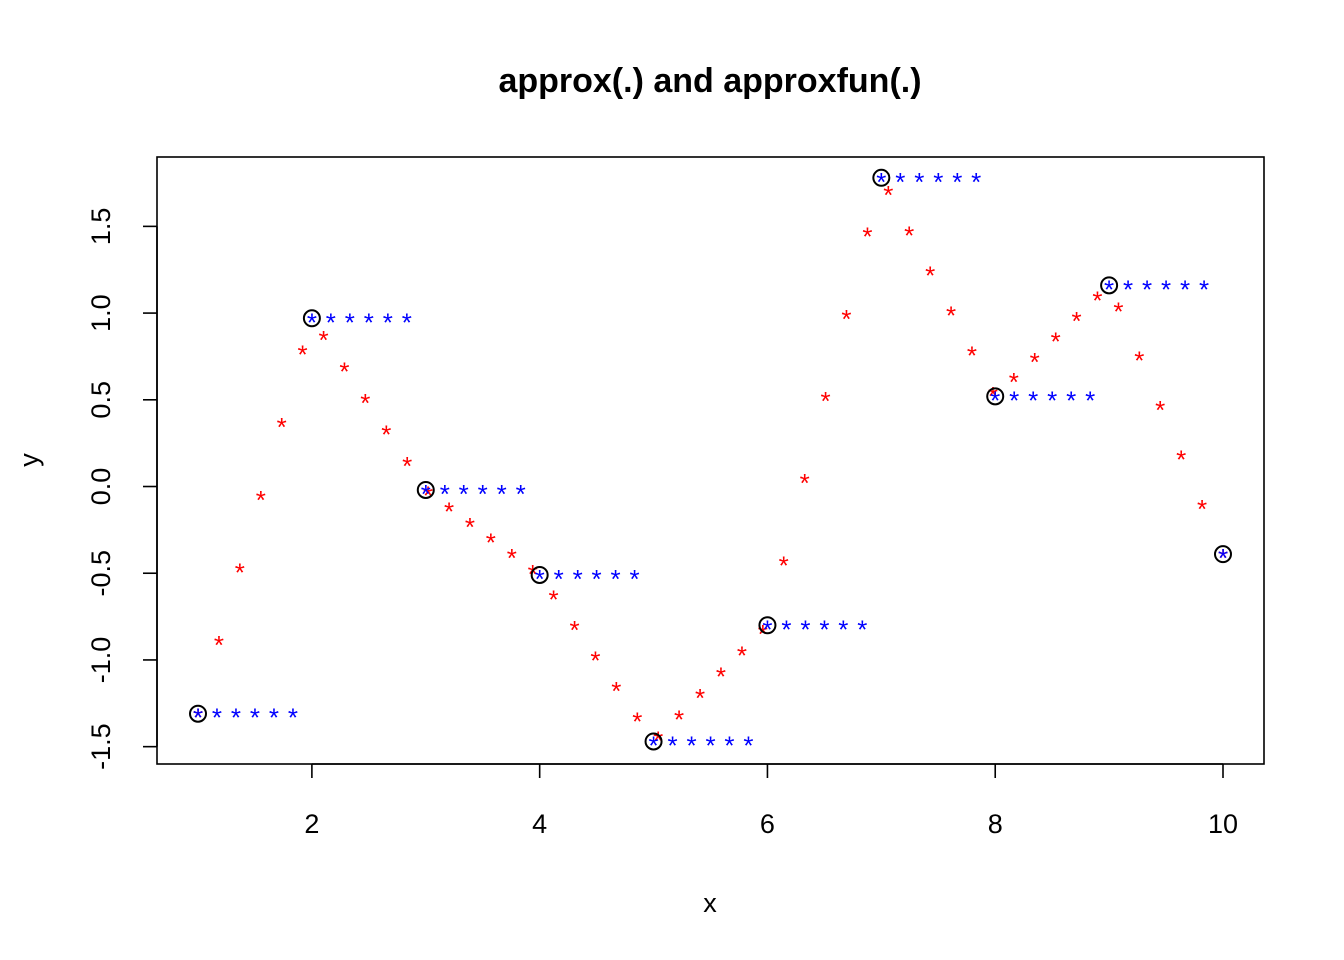 The image size is (1344, 960). What do you see at coordinates (101, 313) in the screenshot?
I see `y-tick-label: 1.0` at bounding box center [101, 313].